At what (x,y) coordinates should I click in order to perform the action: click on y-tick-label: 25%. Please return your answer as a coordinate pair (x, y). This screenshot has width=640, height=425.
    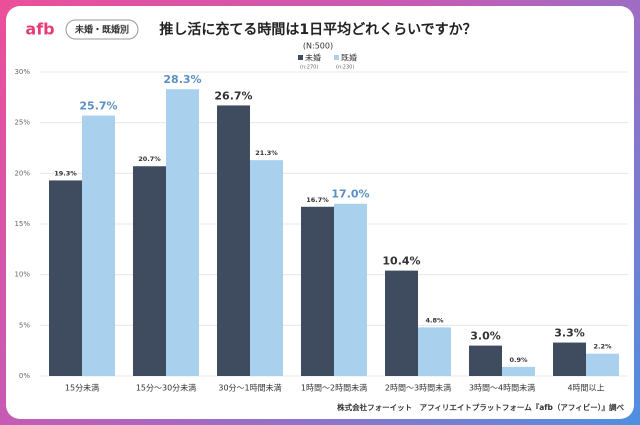
    Looking at the image, I should click on (22, 123).